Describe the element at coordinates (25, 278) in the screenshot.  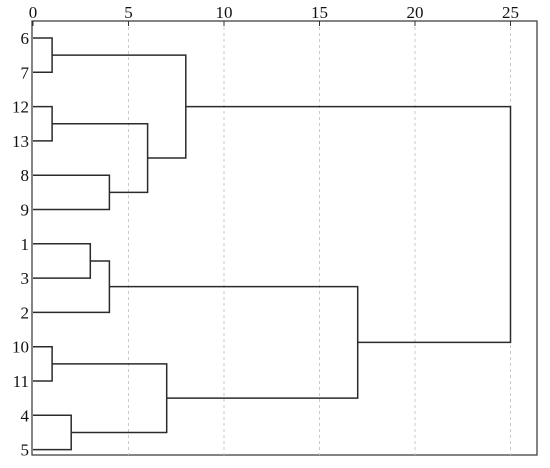
I see `leaf-label-3: 3` at that location.